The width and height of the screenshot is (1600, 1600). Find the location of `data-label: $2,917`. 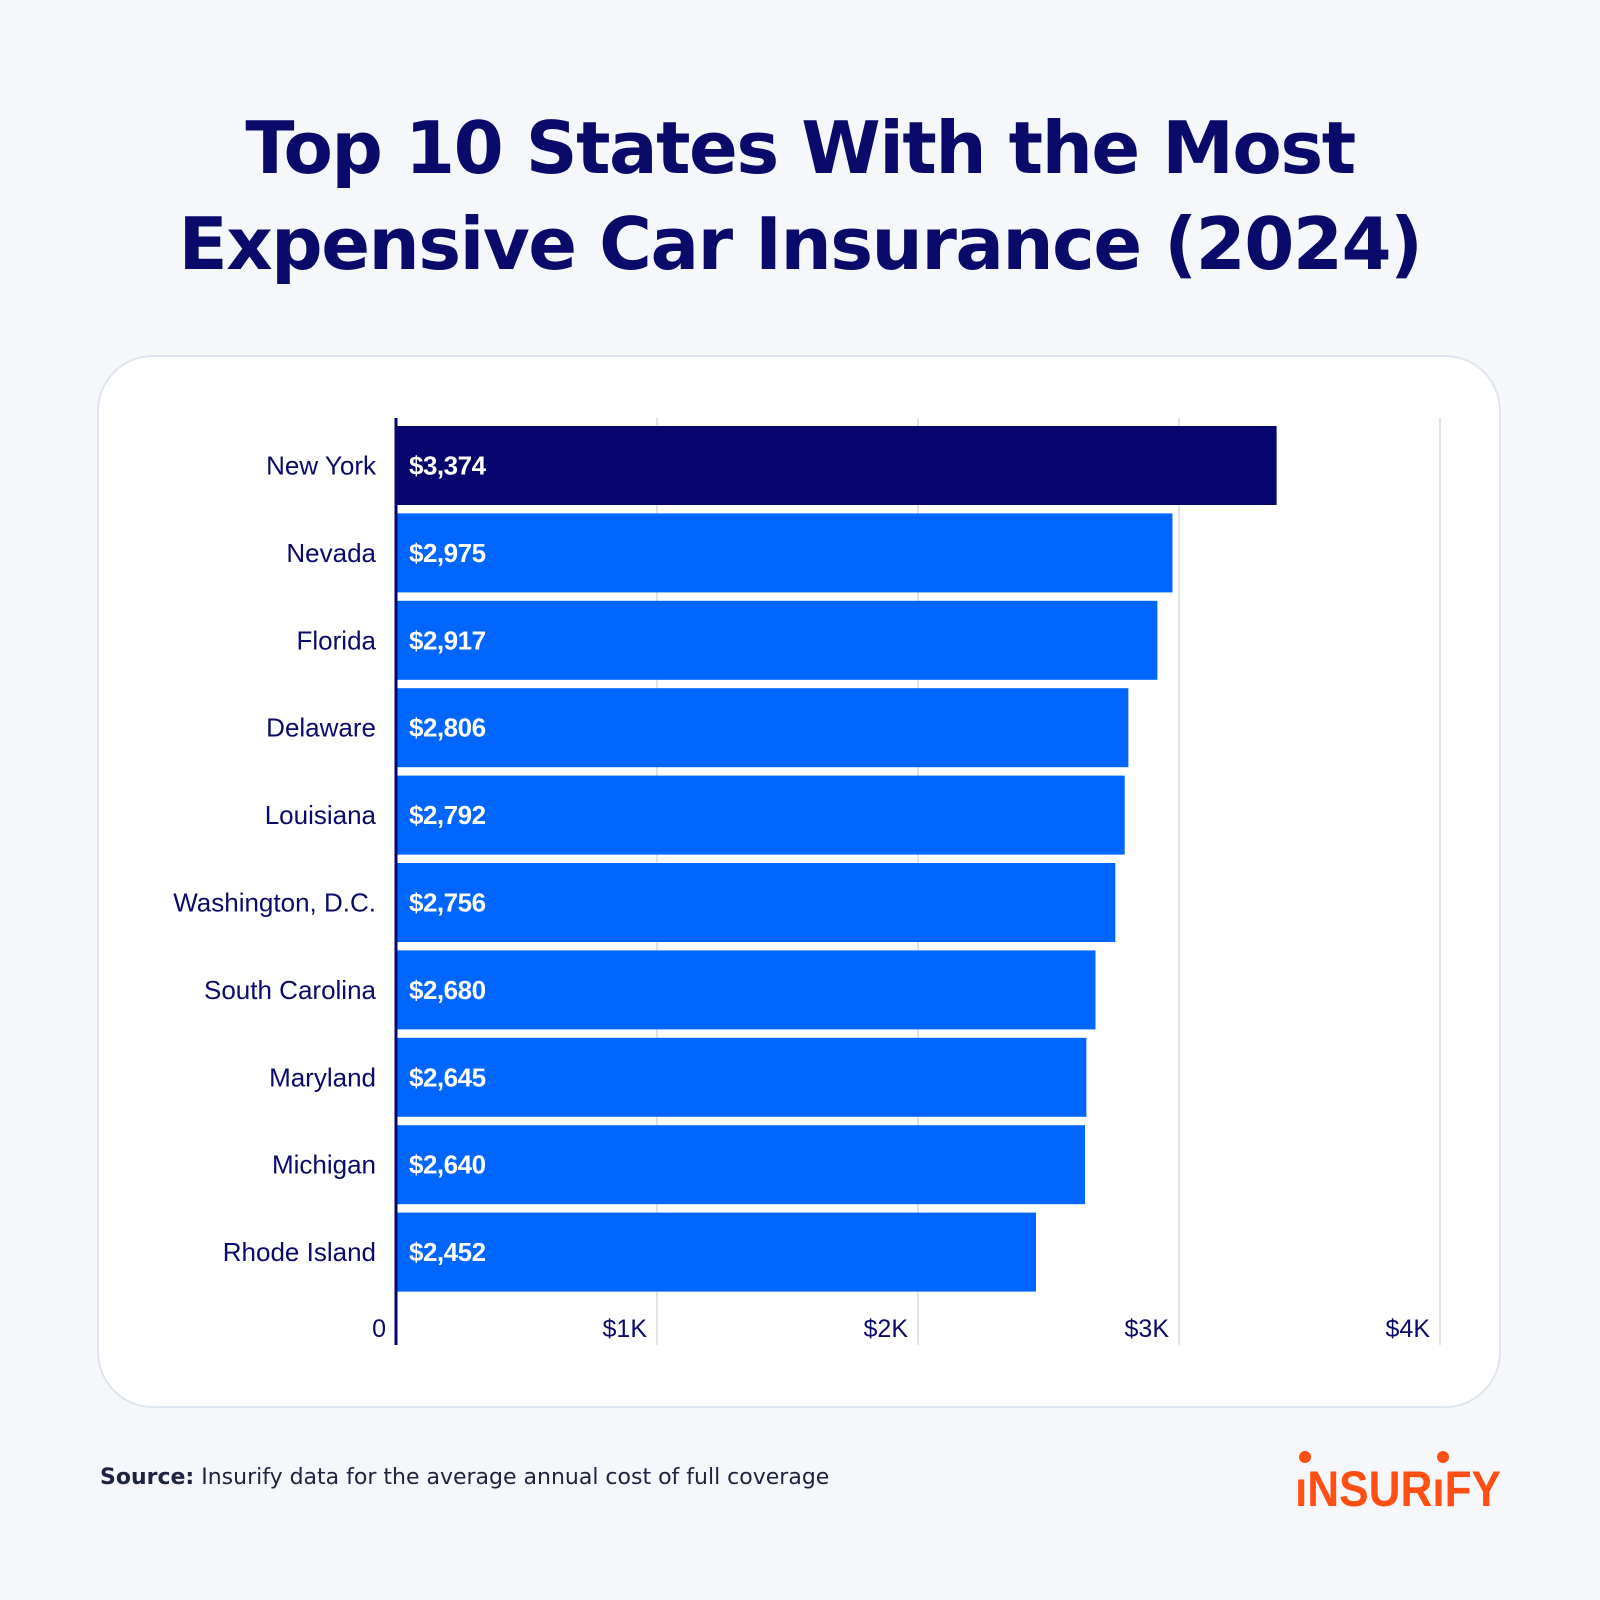

data-label: $2,917 is located at coordinates (447, 640).